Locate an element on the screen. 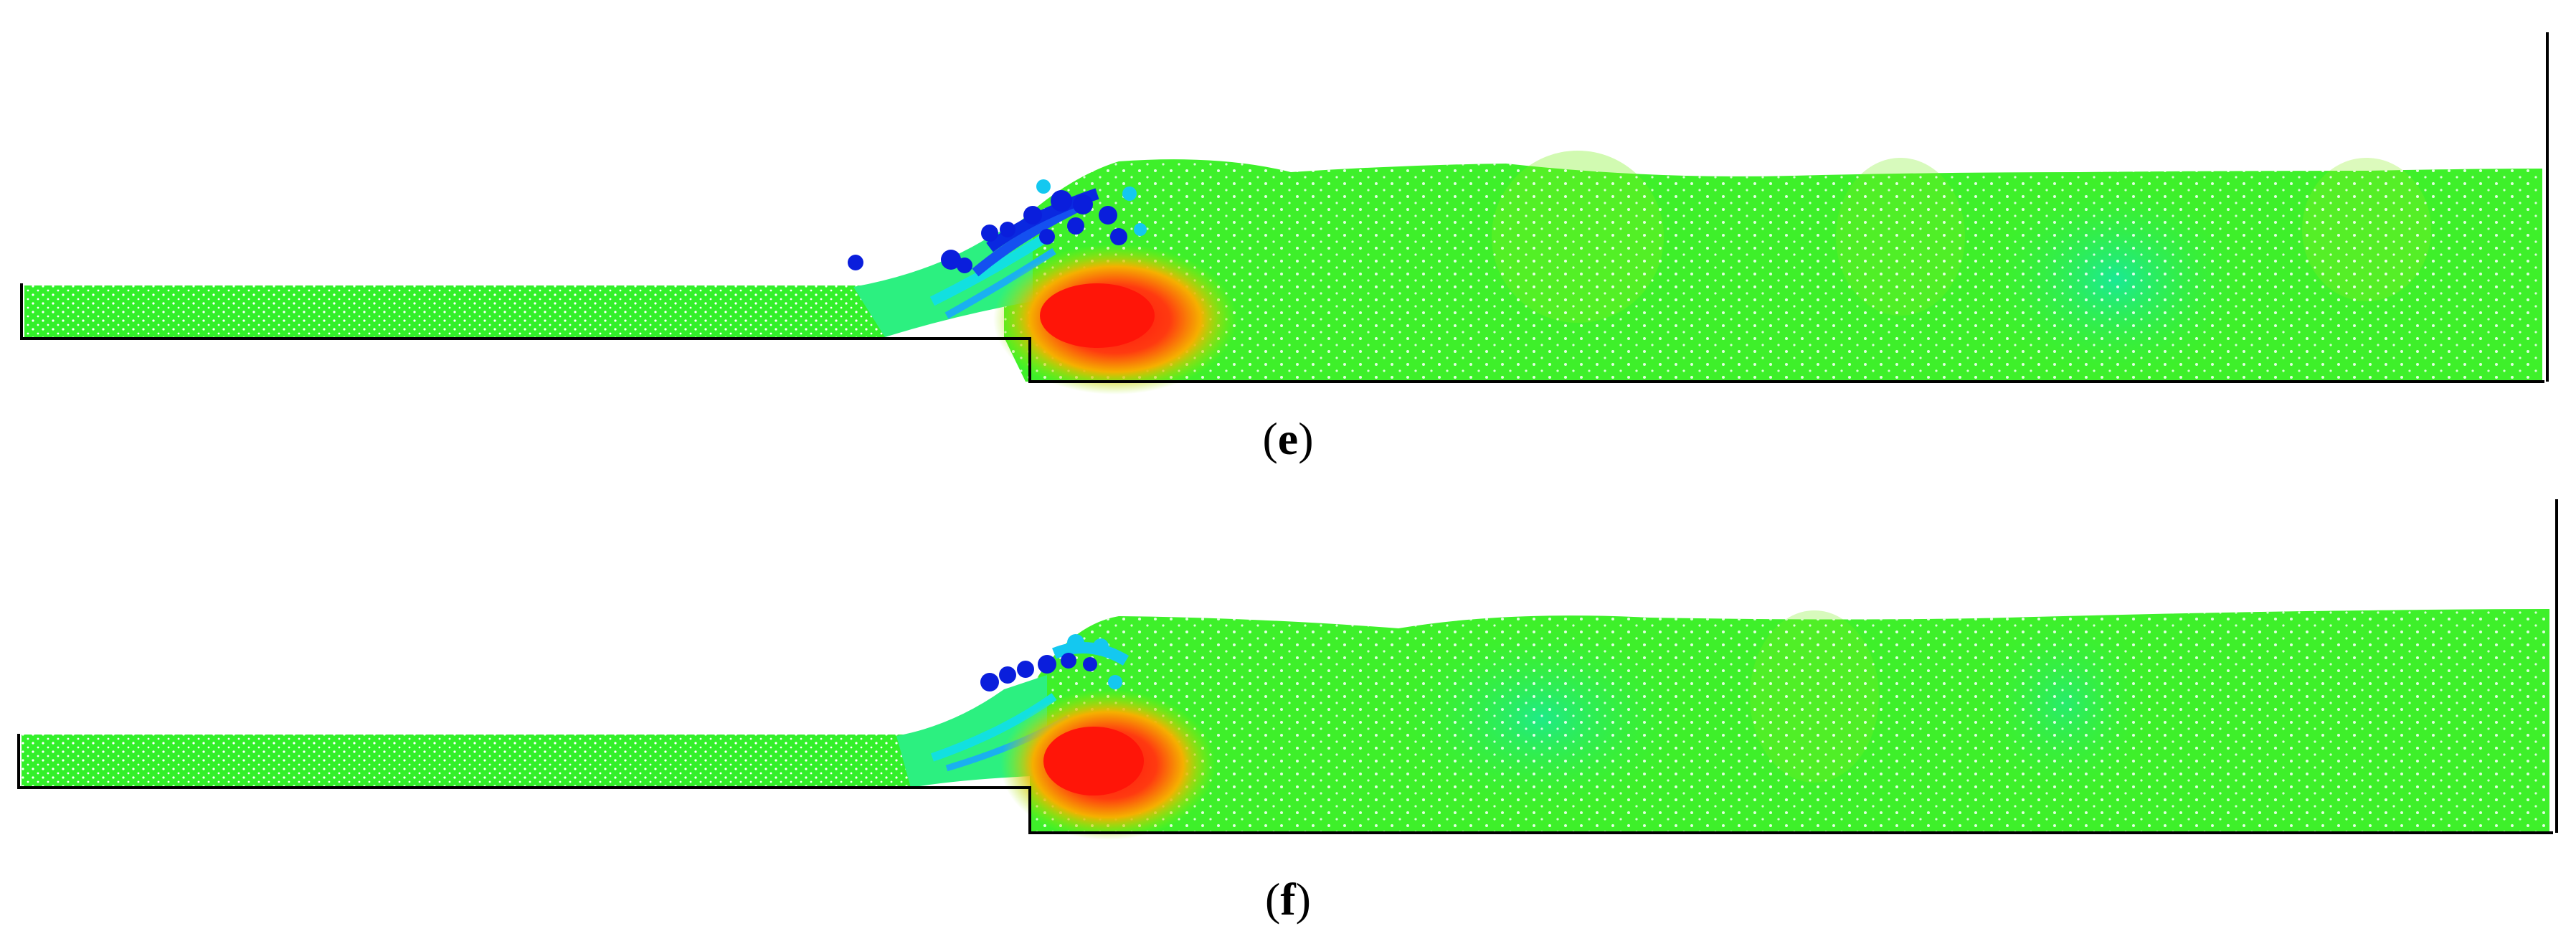  caption-e: (e) is located at coordinates (1288, 438).